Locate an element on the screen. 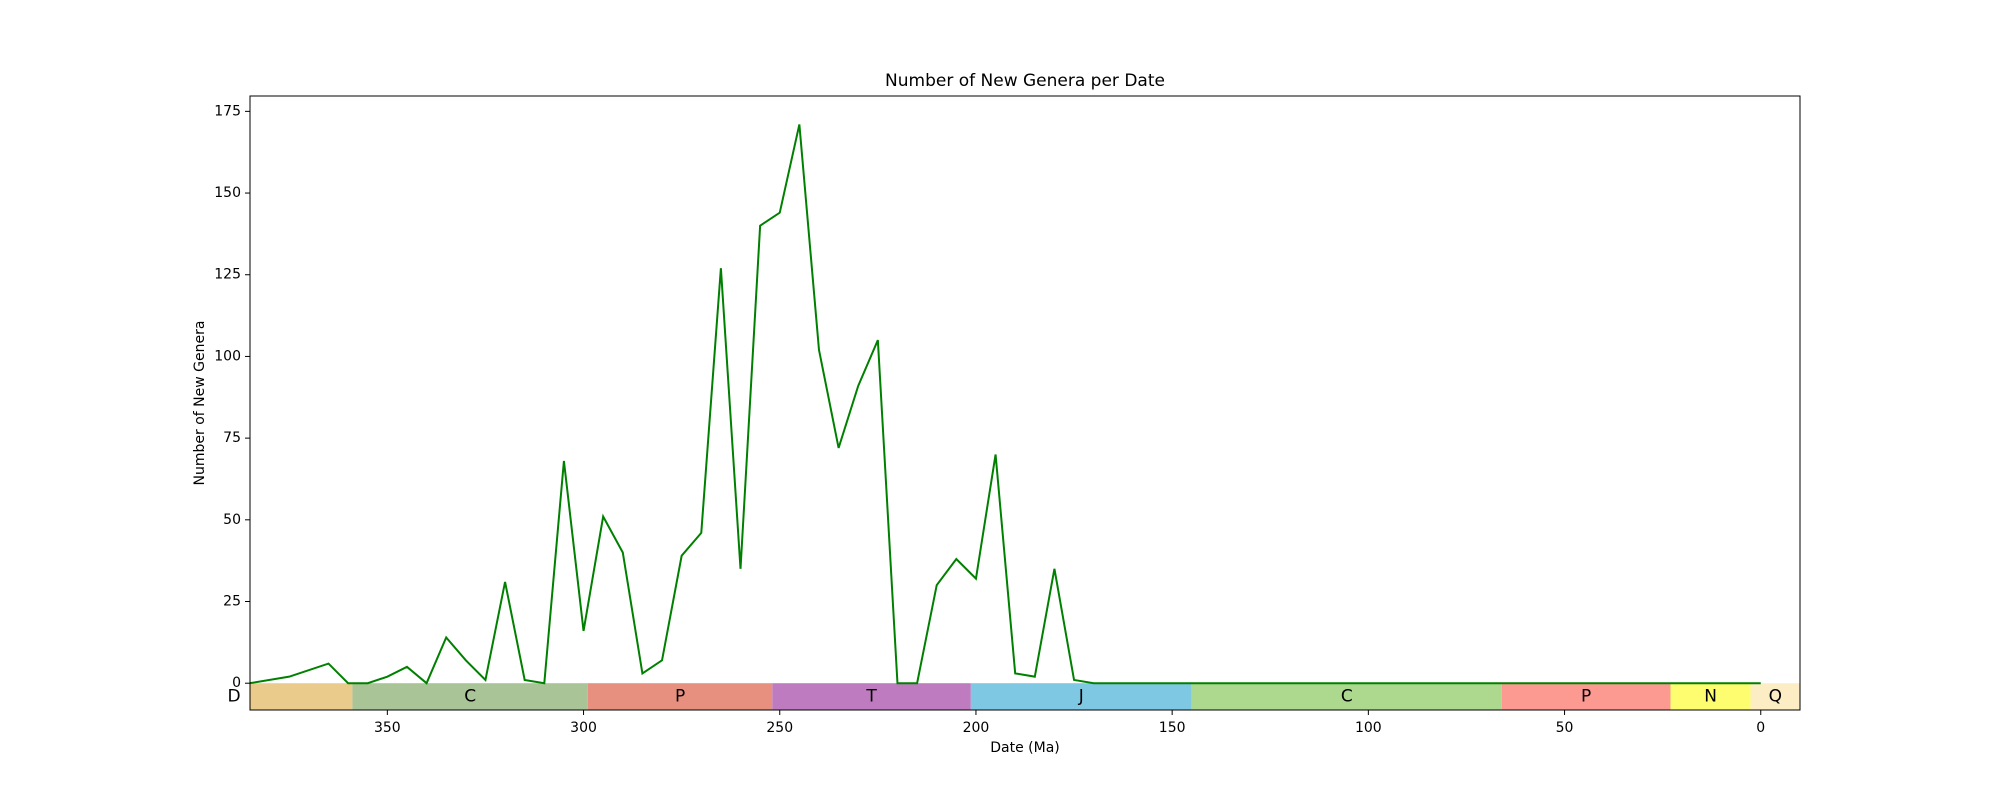  period-label: T is located at coordinates (871, 697).